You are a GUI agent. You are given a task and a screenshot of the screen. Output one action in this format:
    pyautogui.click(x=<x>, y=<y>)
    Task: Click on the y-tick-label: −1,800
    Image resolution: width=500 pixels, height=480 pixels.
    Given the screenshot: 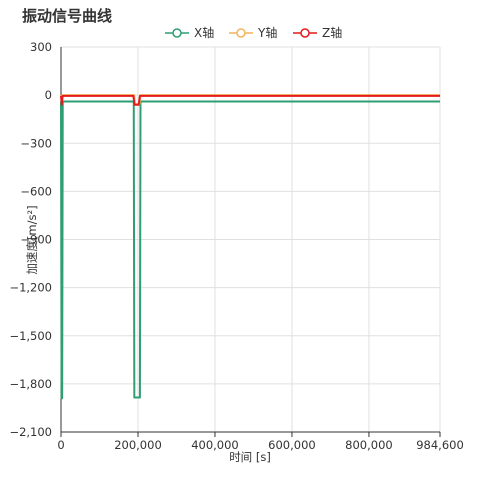 What is the action you would take?
    pyautogui.click(x=30, y=384)
    